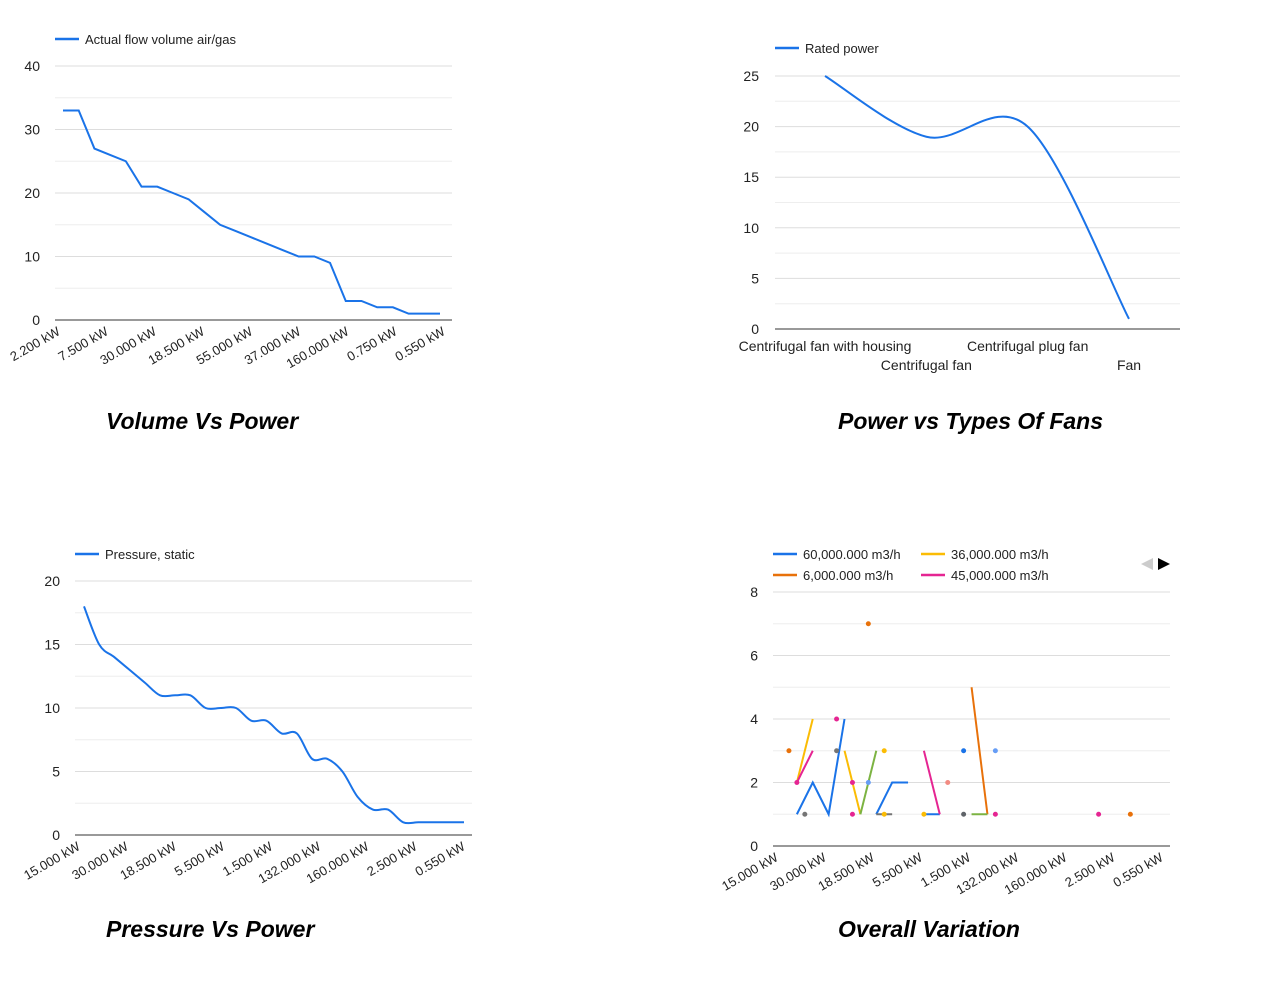 The image size is (1280, 994). What do you see at coordinates (1129, 365) in the screenshot?
I see `x-category-label: Fan` at bounding box center [1129, 365].